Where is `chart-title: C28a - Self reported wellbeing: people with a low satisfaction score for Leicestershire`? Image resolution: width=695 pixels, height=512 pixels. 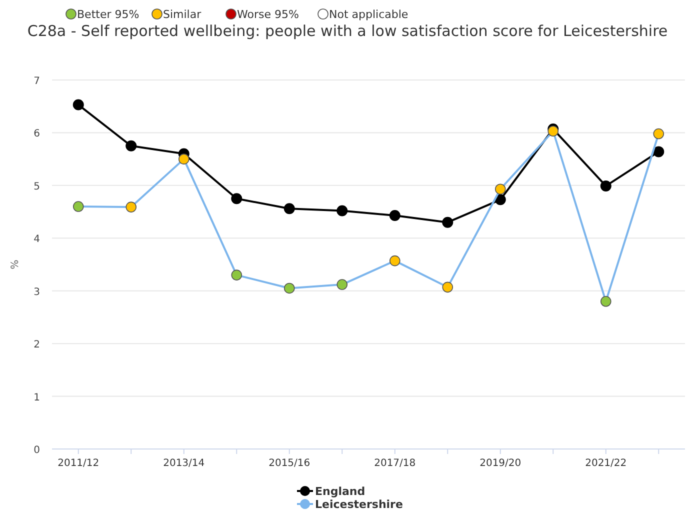
chart-title: C28a - Self reported wellbeing: people with a low satisfaction score for Leicestershire is located at coordinates (347, 31).